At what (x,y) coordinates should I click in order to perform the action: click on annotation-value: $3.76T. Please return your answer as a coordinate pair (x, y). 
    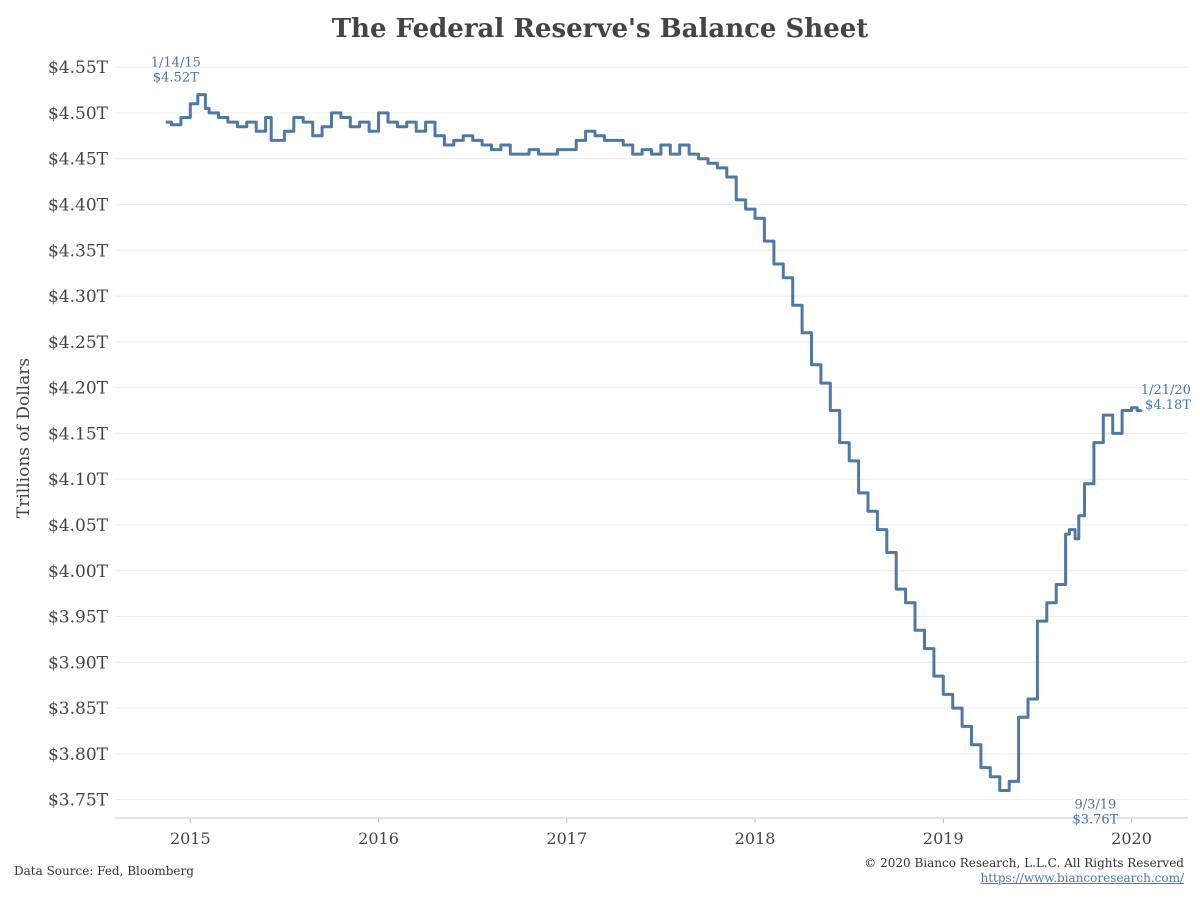
    Looking at the image, I should click on (1095, 820).